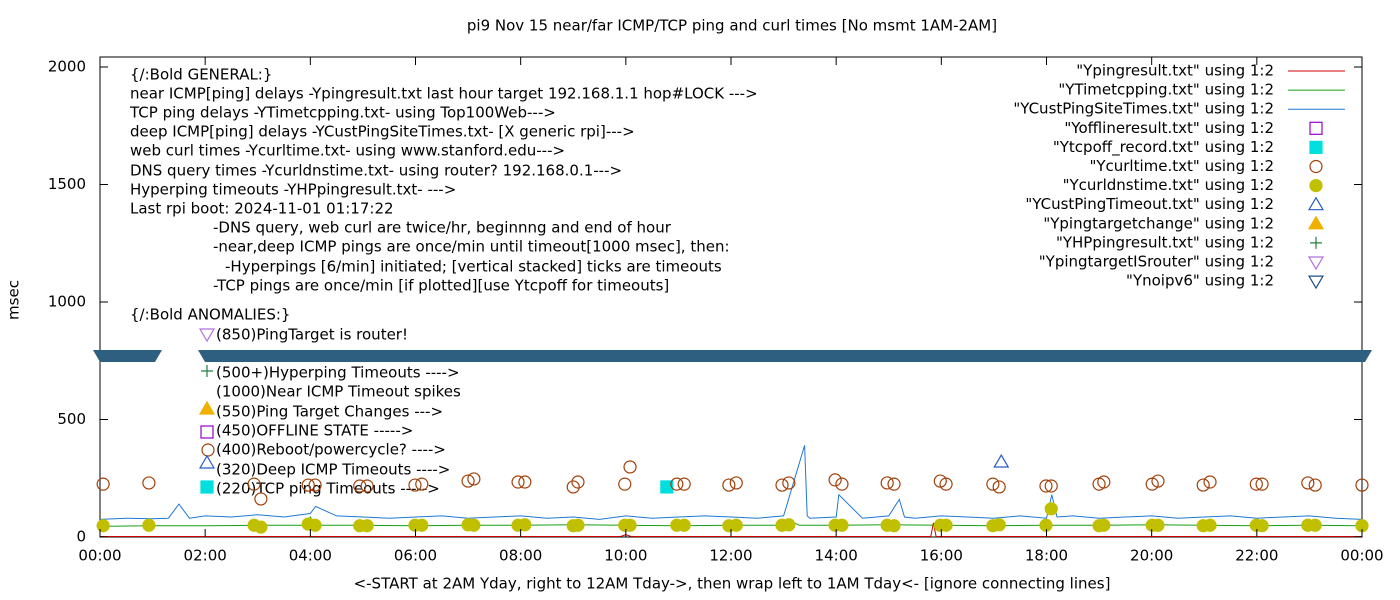 The image size is (1400, 600). Describe the element at coordinates (1181, 166) in the screenshot. I see `legend-label: "Ycurltime.txt" using 1:2` at that location.